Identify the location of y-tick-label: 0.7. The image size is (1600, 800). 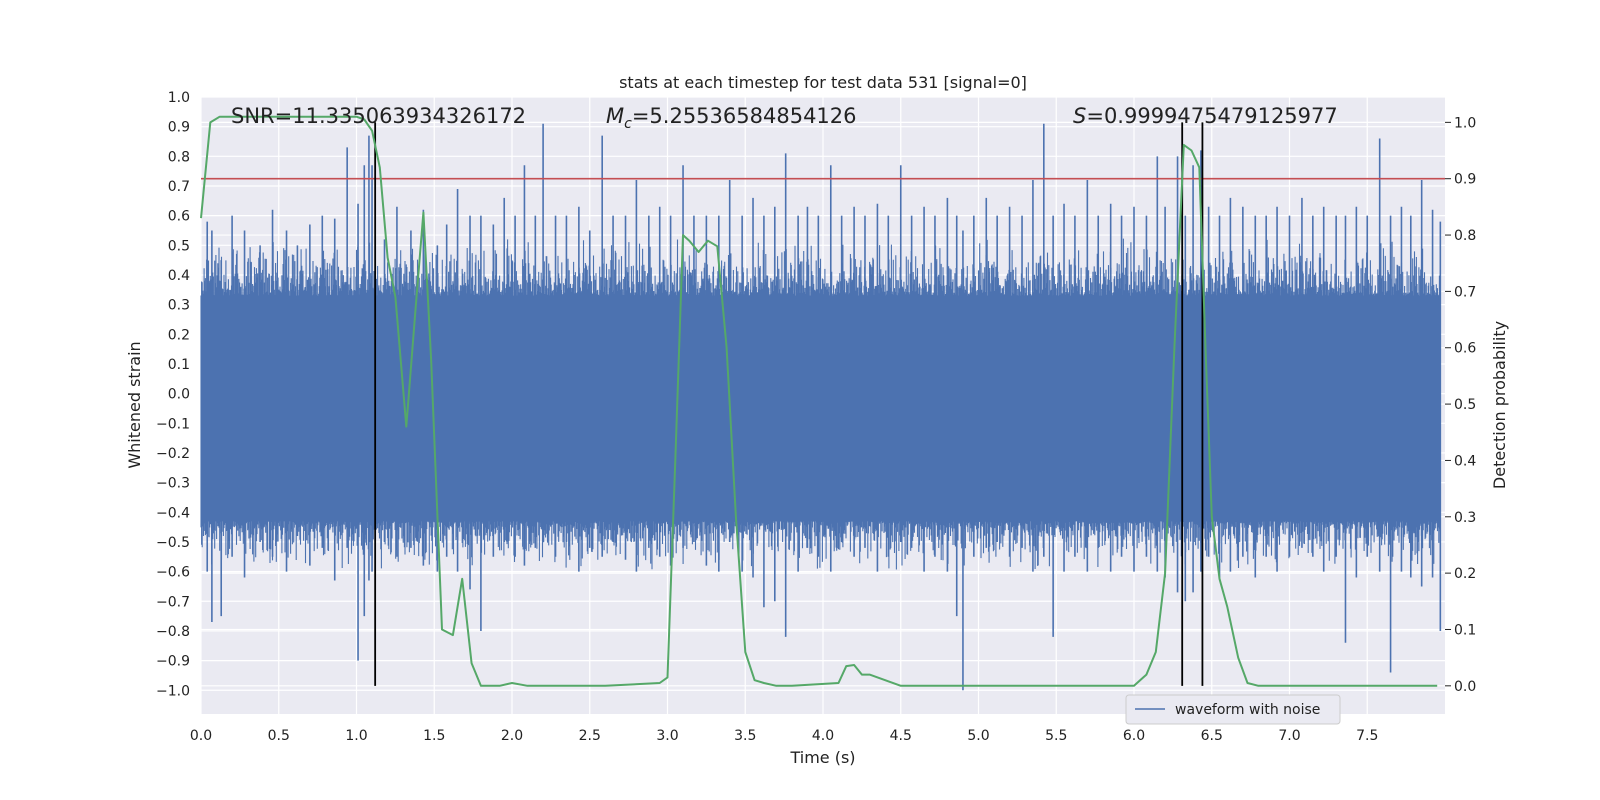
(179, 187).